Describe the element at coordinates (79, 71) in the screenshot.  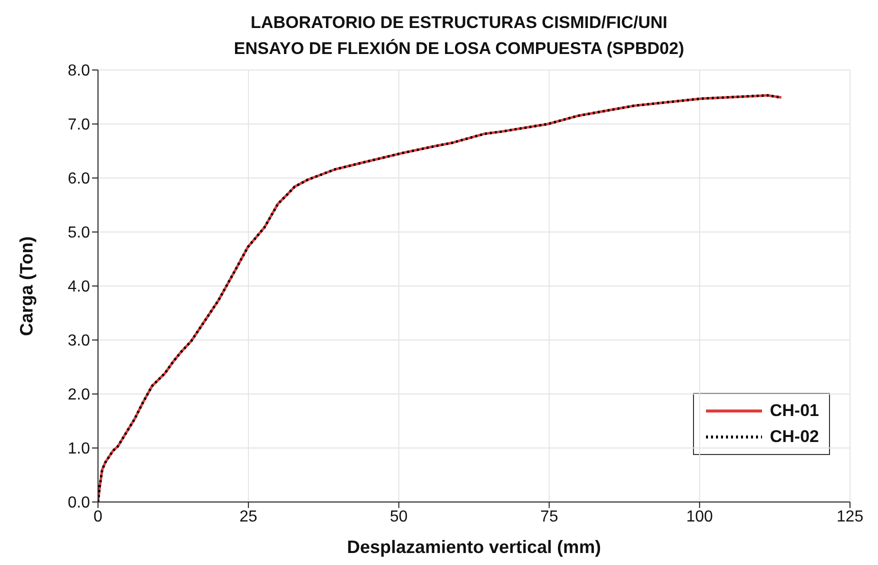
I see `y-tick-label: 8.0` at that location.